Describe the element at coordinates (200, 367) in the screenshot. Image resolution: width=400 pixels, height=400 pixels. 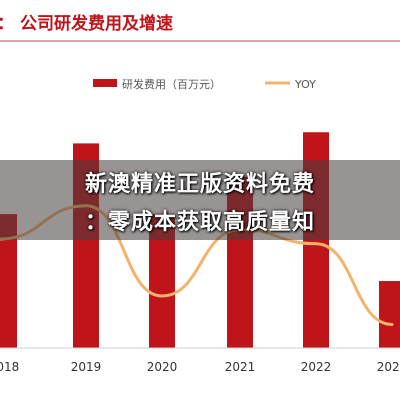
I see `x-tick-labels: 2018 2019 2020 2021 2022 2023` at that location.